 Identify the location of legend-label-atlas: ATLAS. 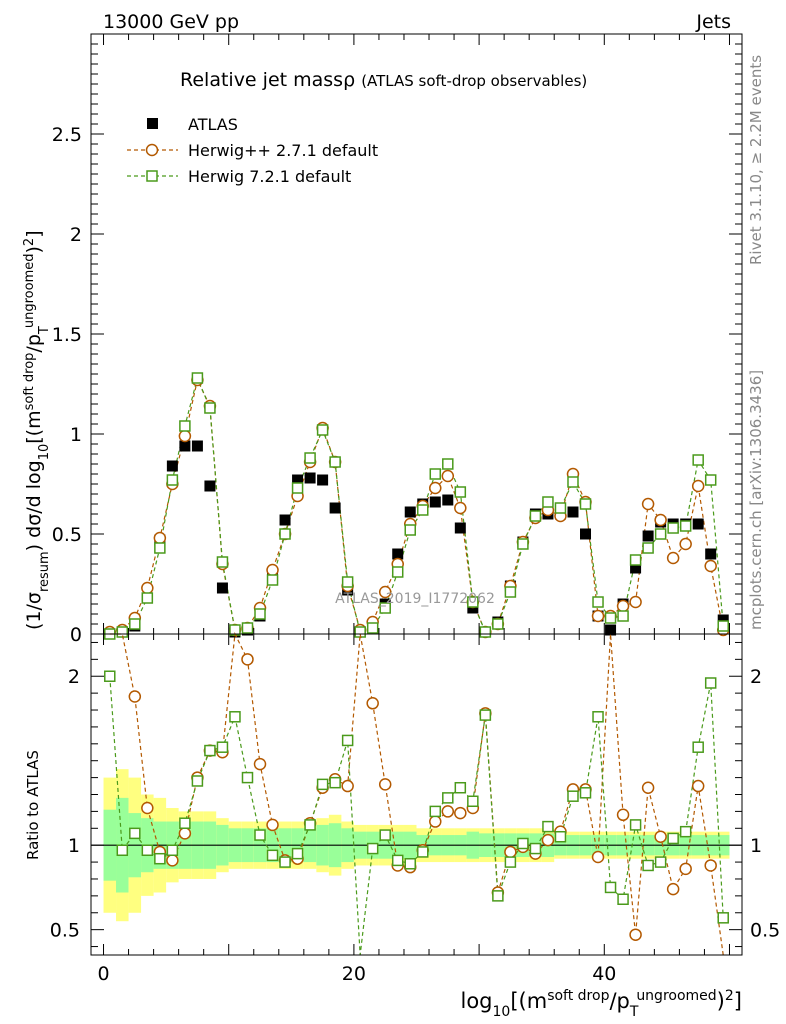
(213, 124).